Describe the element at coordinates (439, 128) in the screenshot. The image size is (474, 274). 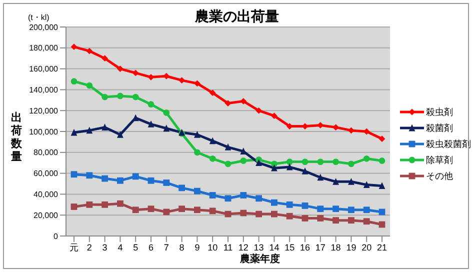
I see `legend-label: 殺菌剤` at that location.